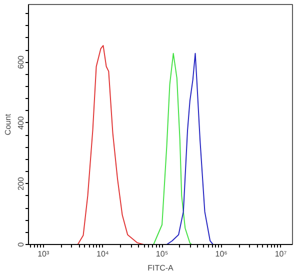 The image size is (304, 275). What do you see at coordinates (21, 61) in the screenshot?
I see `y-tick-label: 600` at bounding box center [21, 61].